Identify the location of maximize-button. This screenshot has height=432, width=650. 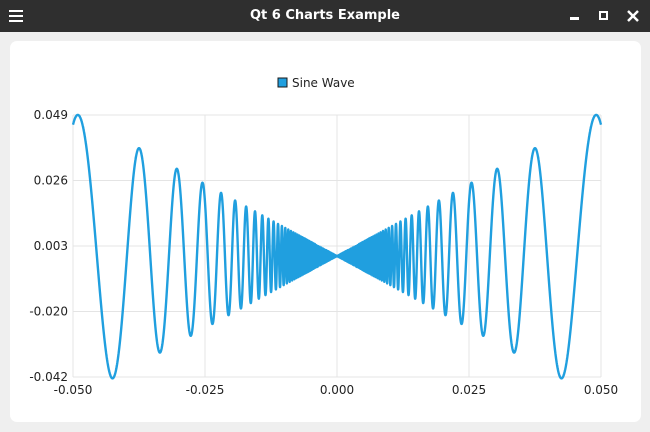
(604, 16).